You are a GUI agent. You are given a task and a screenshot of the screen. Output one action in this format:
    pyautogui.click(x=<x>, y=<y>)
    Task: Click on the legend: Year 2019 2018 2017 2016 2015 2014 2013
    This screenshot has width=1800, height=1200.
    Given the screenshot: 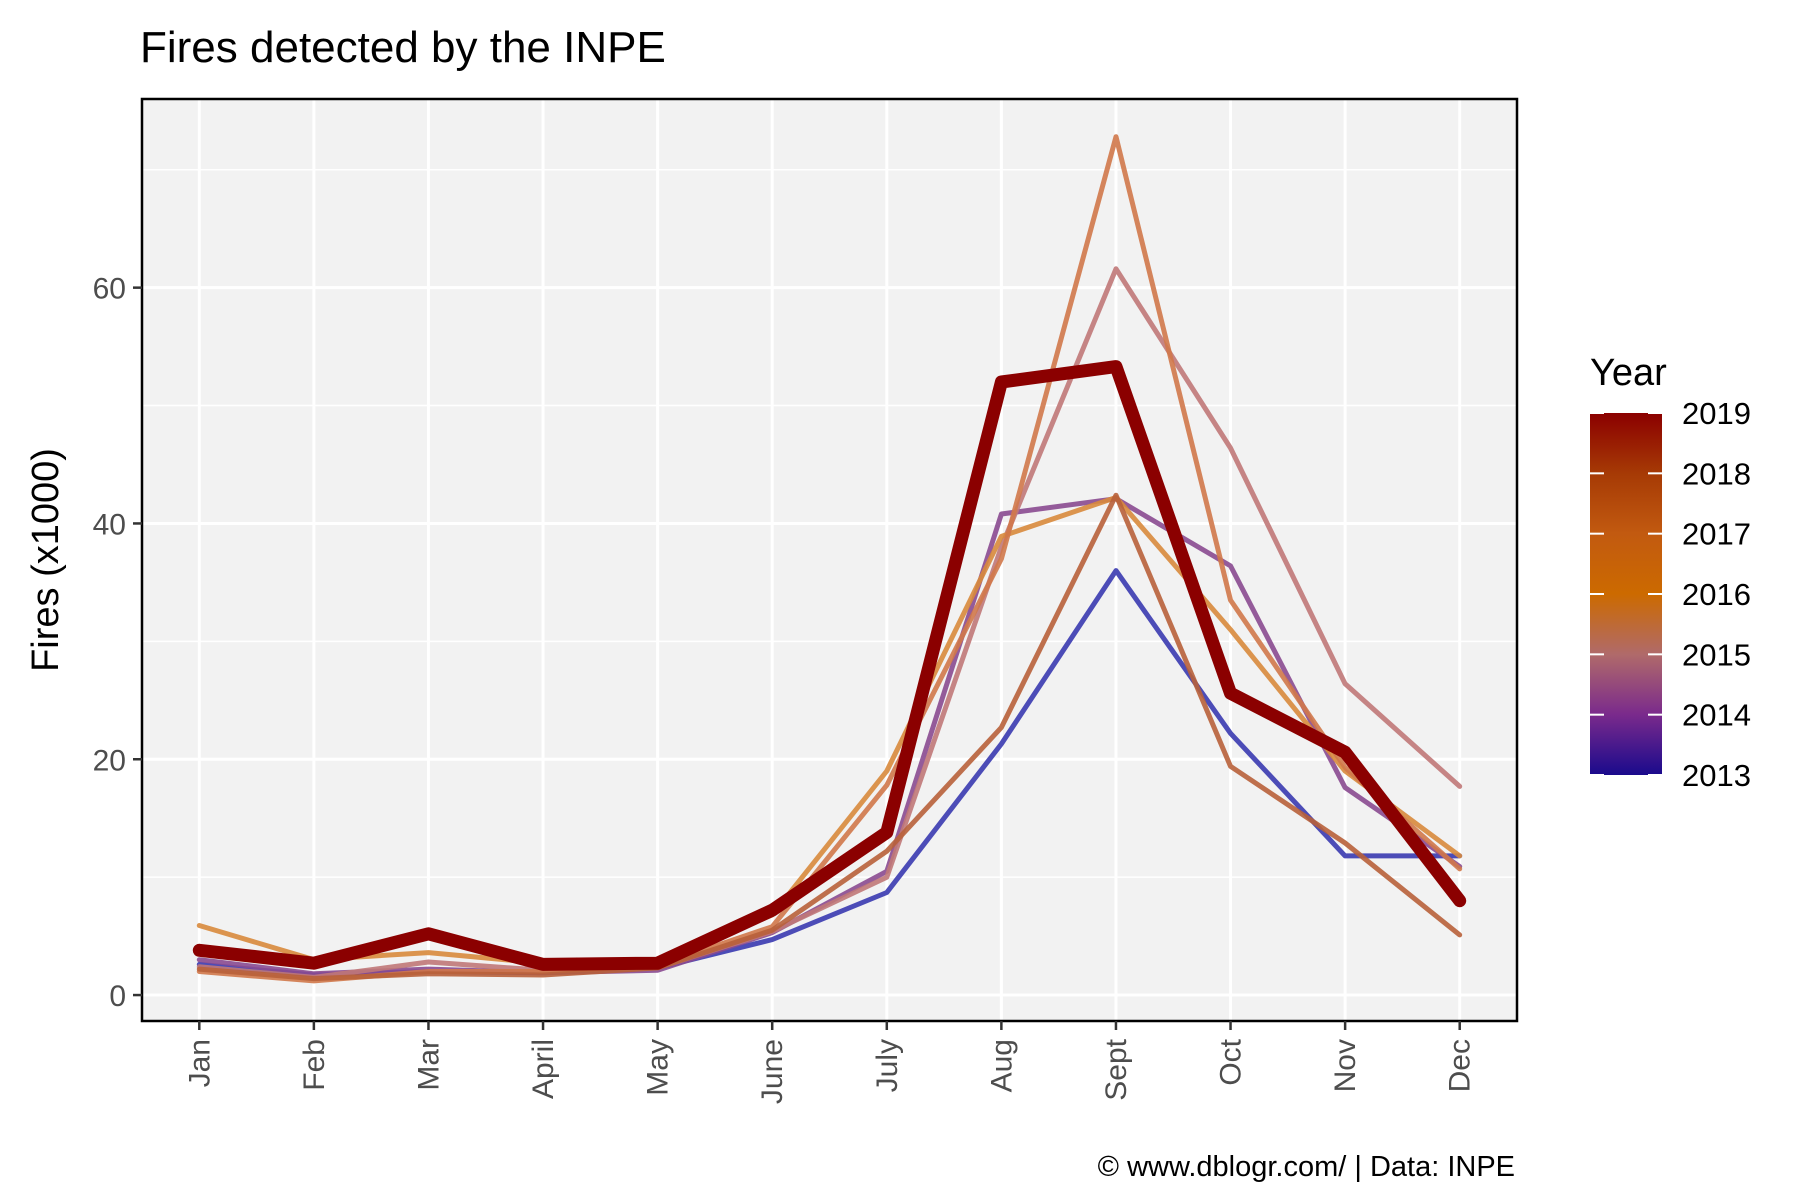 What is the action you would take?
    pyautogui.click(x=1670, y=572)
    